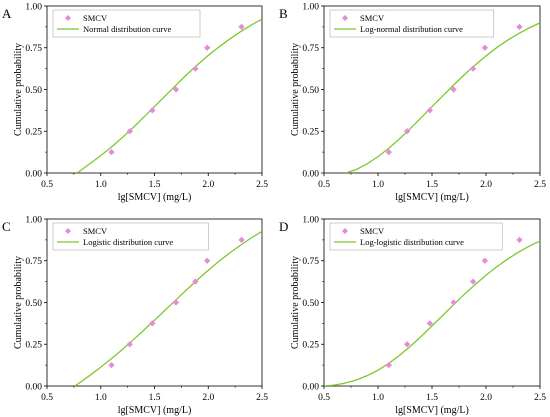 Image resolution: width=550 pixels, height=417 pixels. What do you see at coordinates (411, 29) in the screenshot?
I see `legend-label-curve: Log-normal distribution curve` at bounding box center [411, 29].